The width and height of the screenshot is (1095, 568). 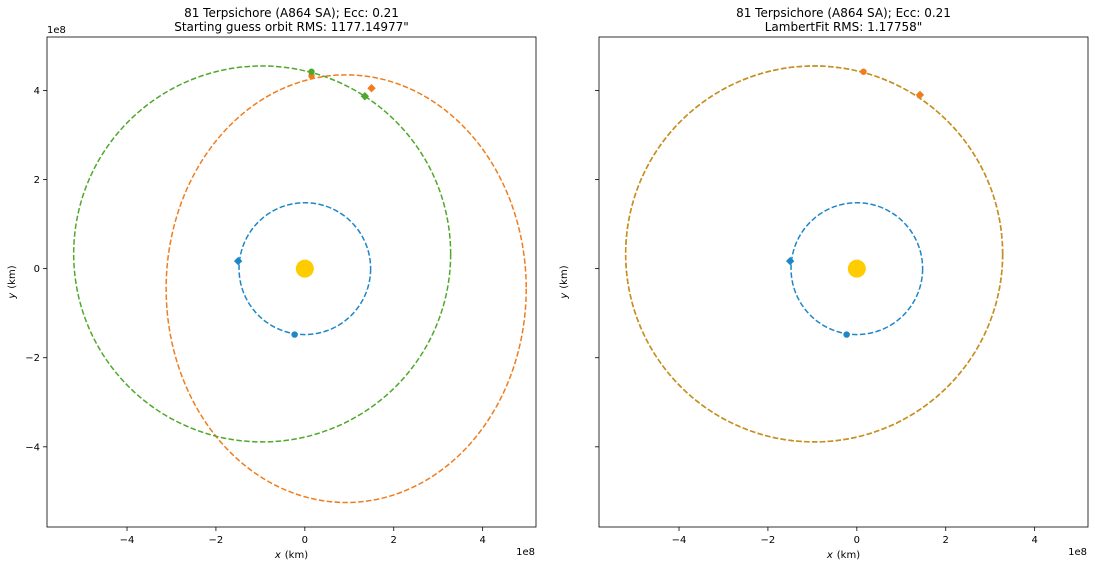 I want to click on chart-subtitle: Starting guess orbit RMS: 1177.14977", so click(x=291, y=27).